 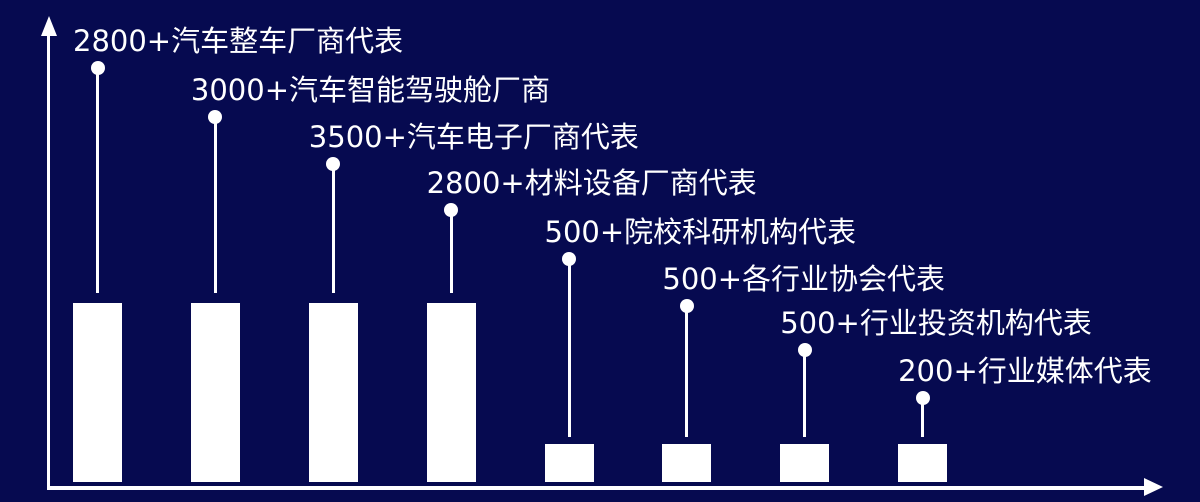 I want to click on bar-annotation-label: 2800+材料设备厂商代表, so click(x=591, y=183).